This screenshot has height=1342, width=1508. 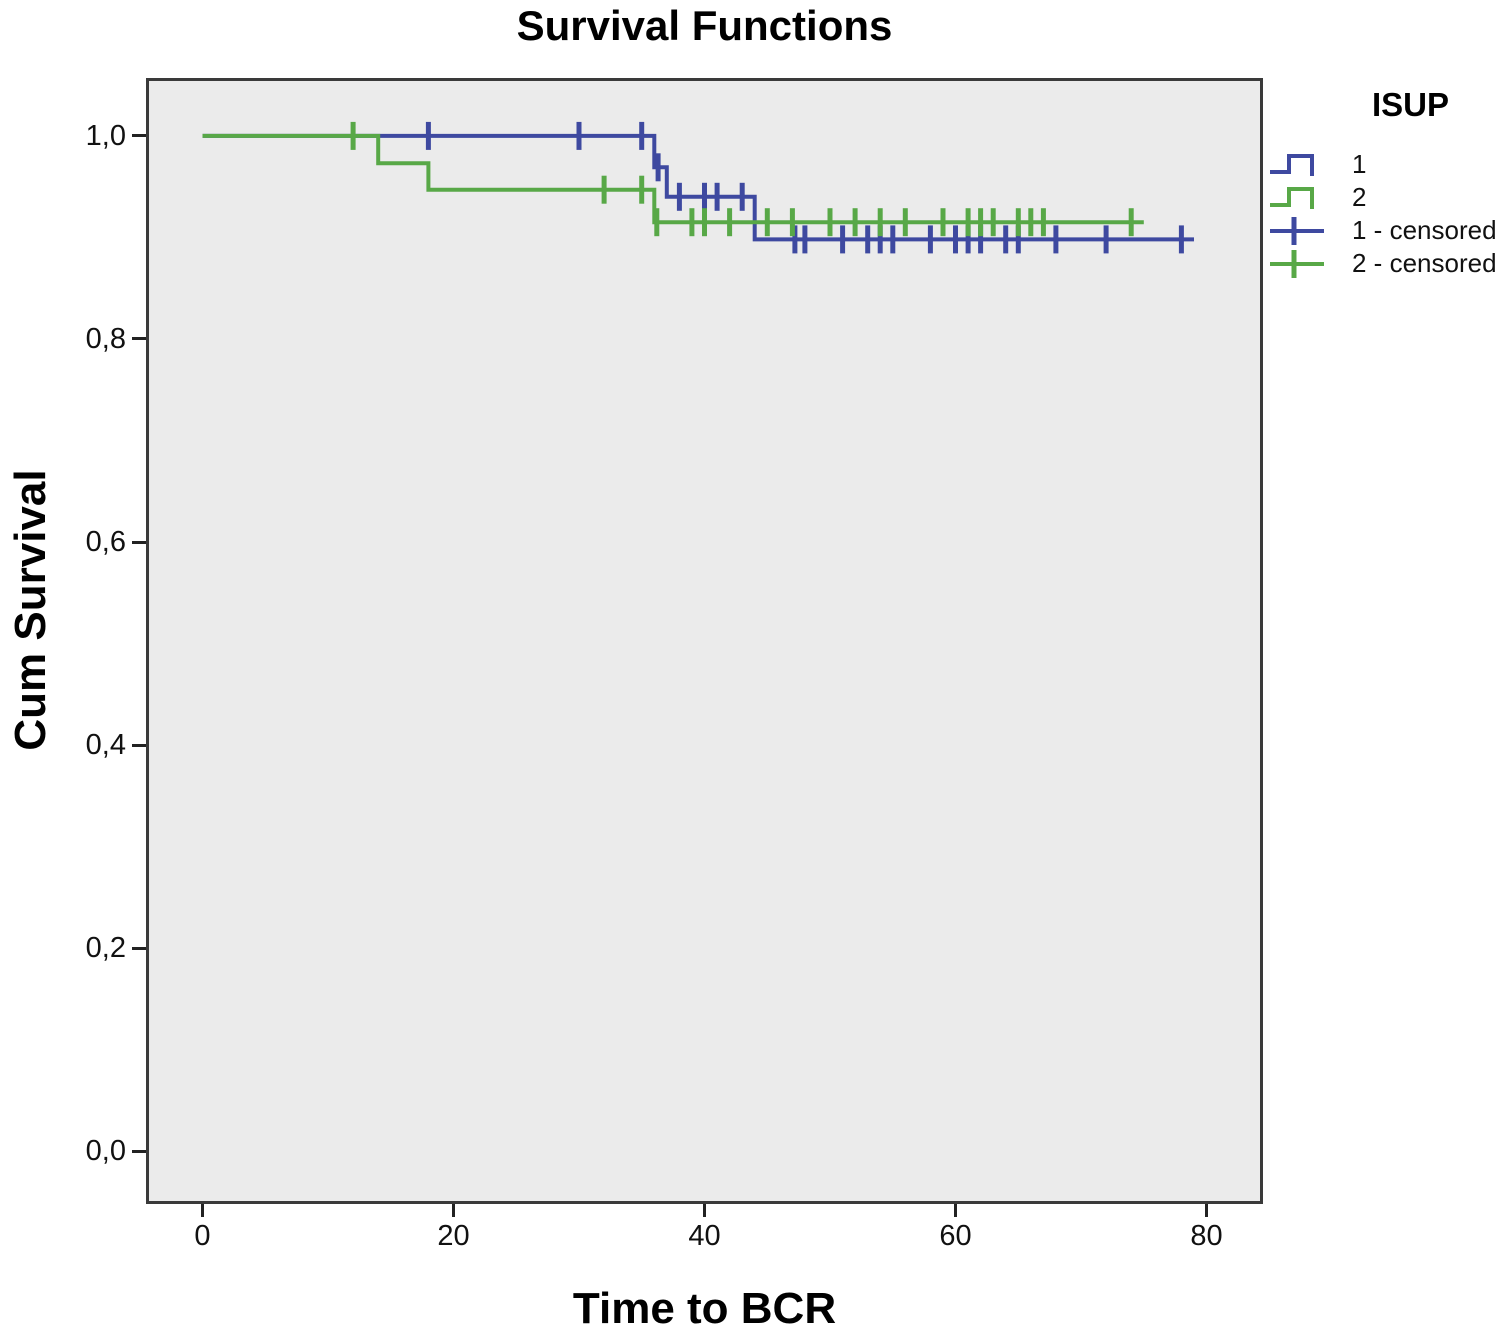 What do you see at coordinates (1359, 164) in the screenshot?
I see `legend-entry-label: 1` at bounding box center [1359, 164].